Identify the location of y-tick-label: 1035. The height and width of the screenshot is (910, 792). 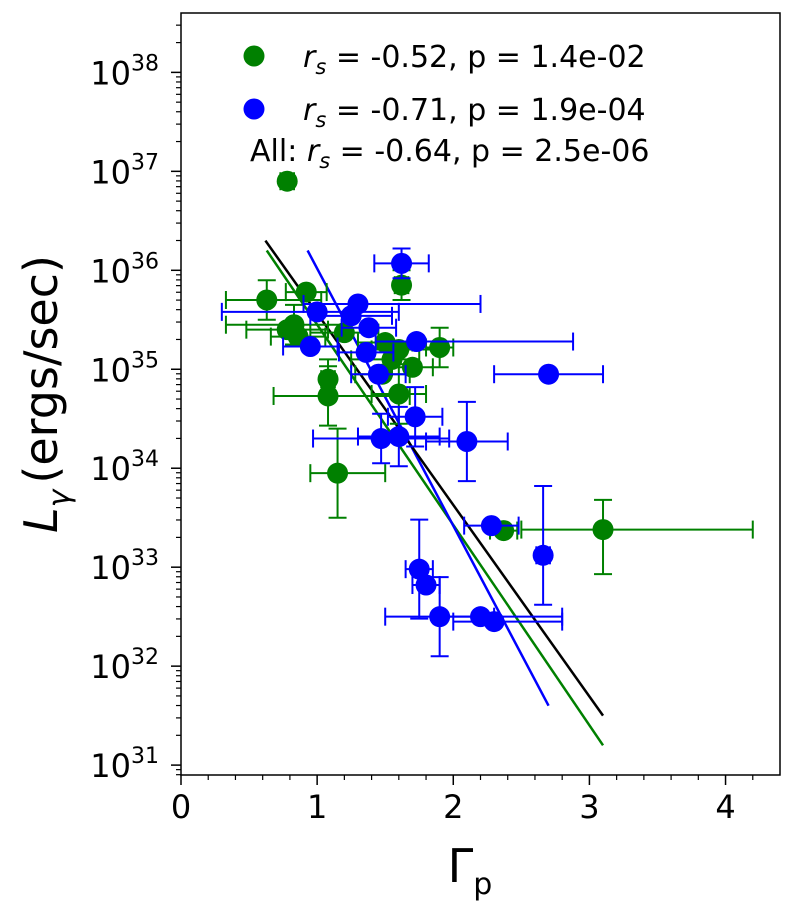
(124, 368).